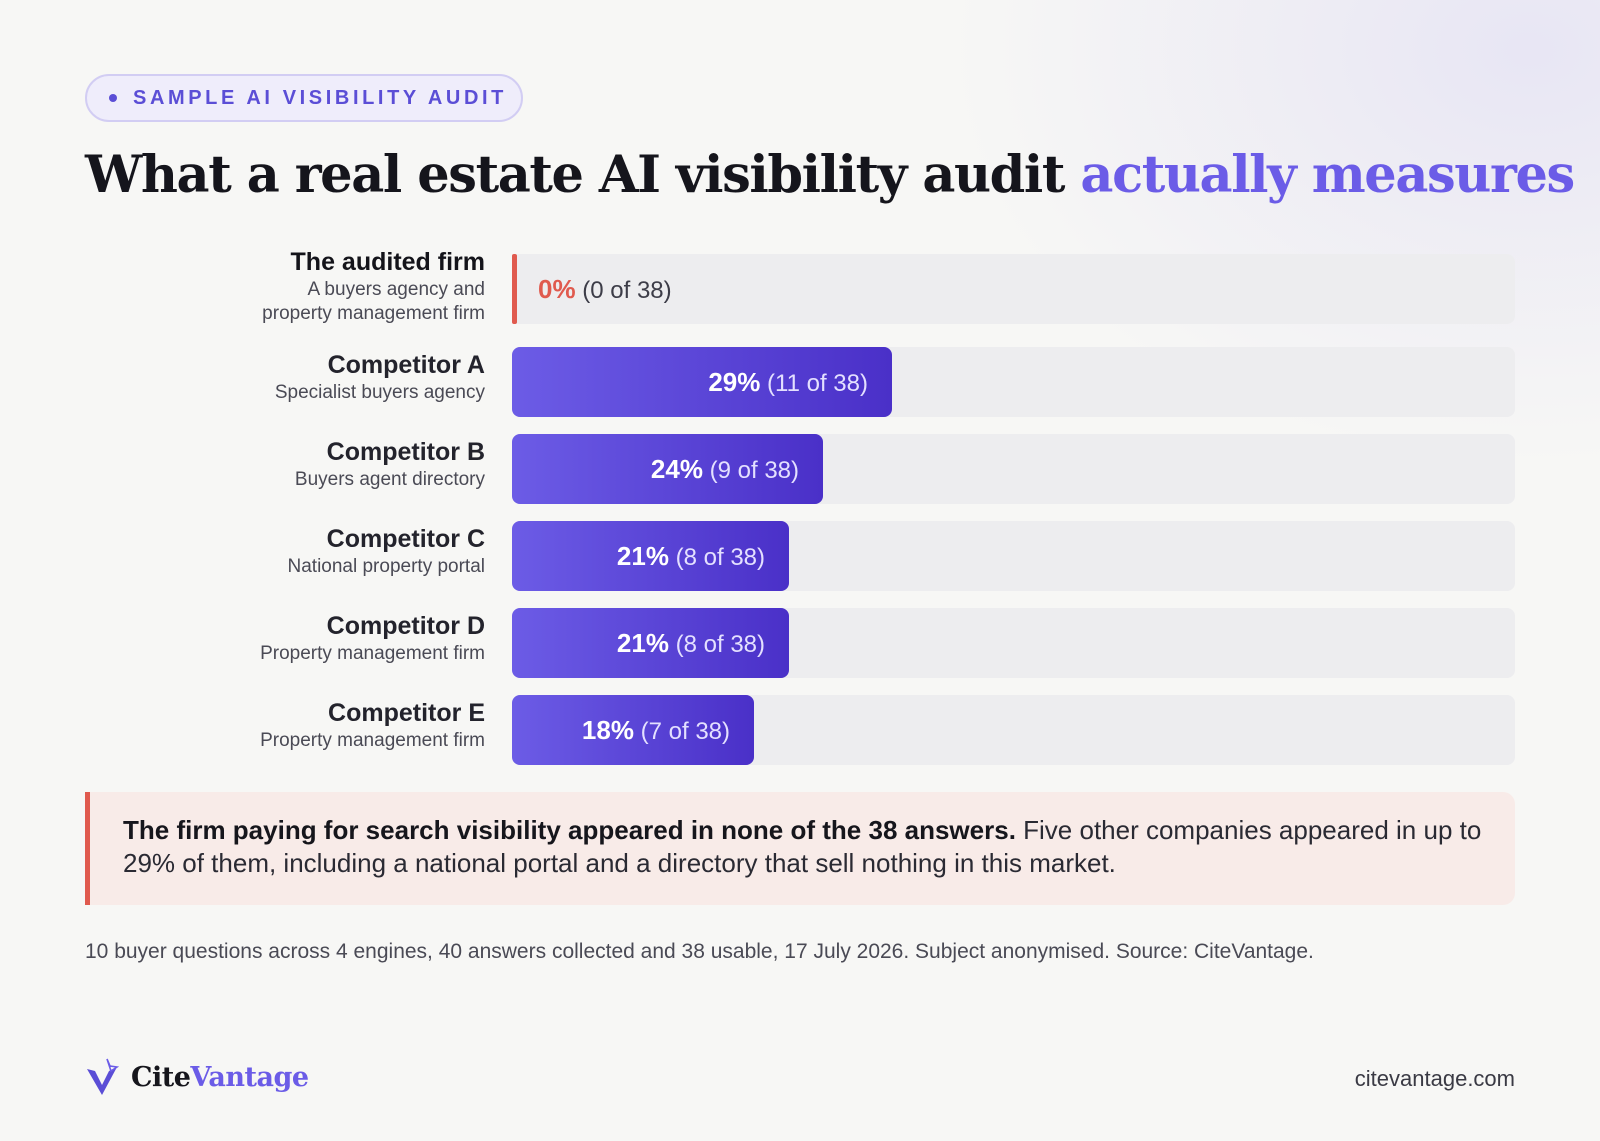  Describe the element at coordinates (379, 392) in the screenshot. I see `row-description: Specialist buyers agency` at that location.